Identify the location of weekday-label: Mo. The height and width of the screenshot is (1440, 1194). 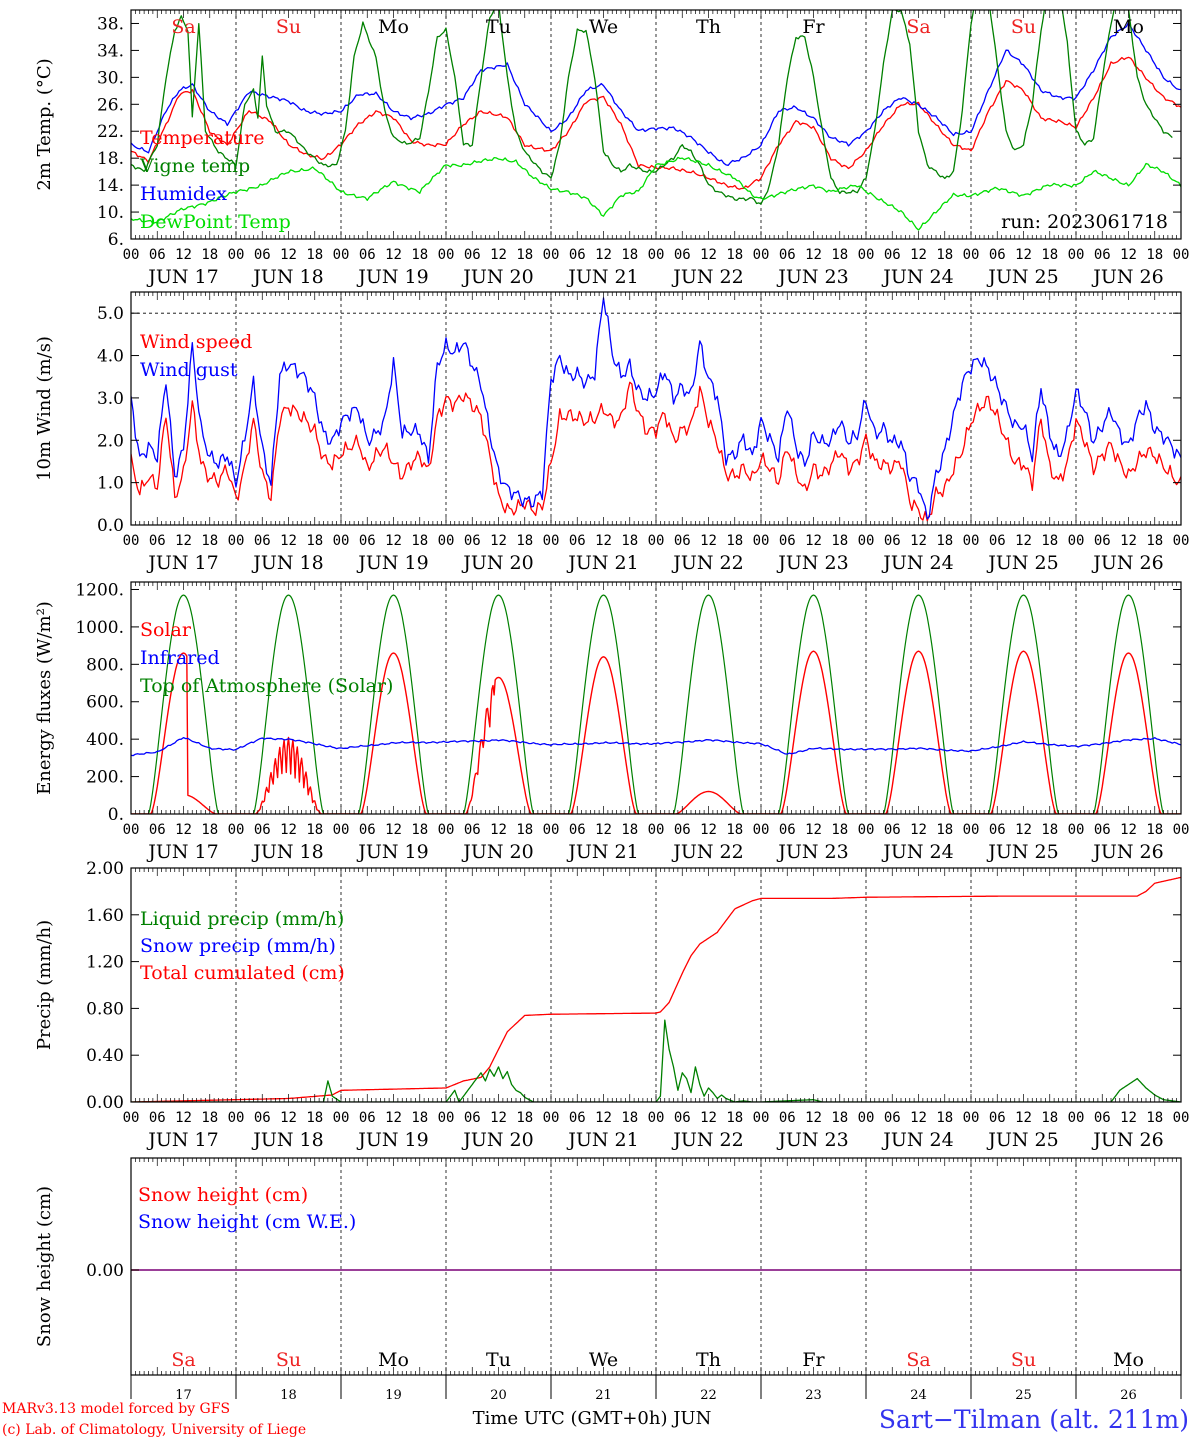
(1128, 1360).